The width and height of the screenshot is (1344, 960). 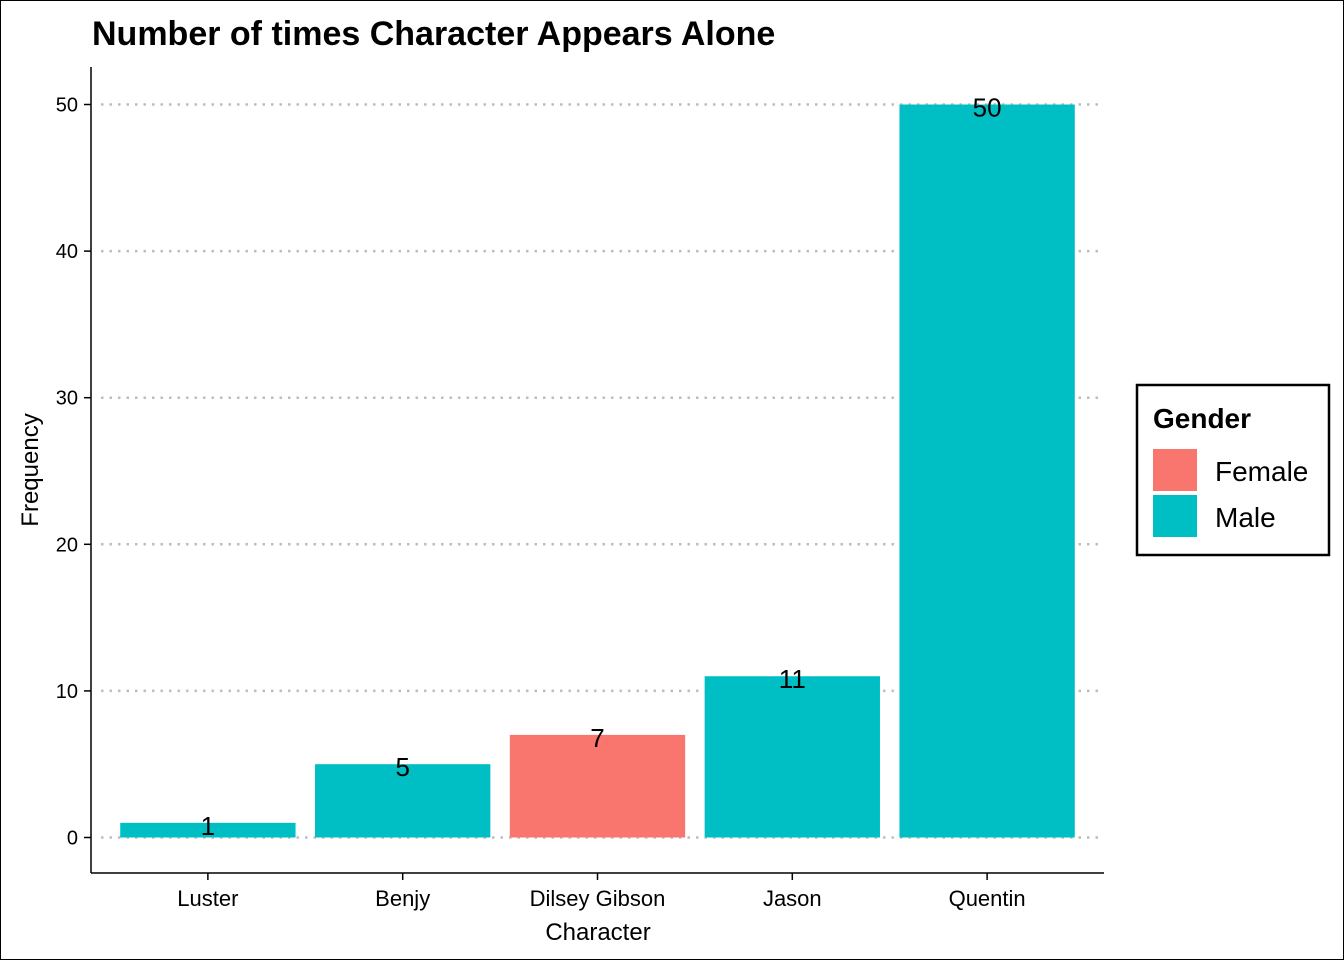 What do you see at coordinates (30, 469) in the screenshot?
I see `y-axis-title: Frequency` at bounding box center [30, 469].